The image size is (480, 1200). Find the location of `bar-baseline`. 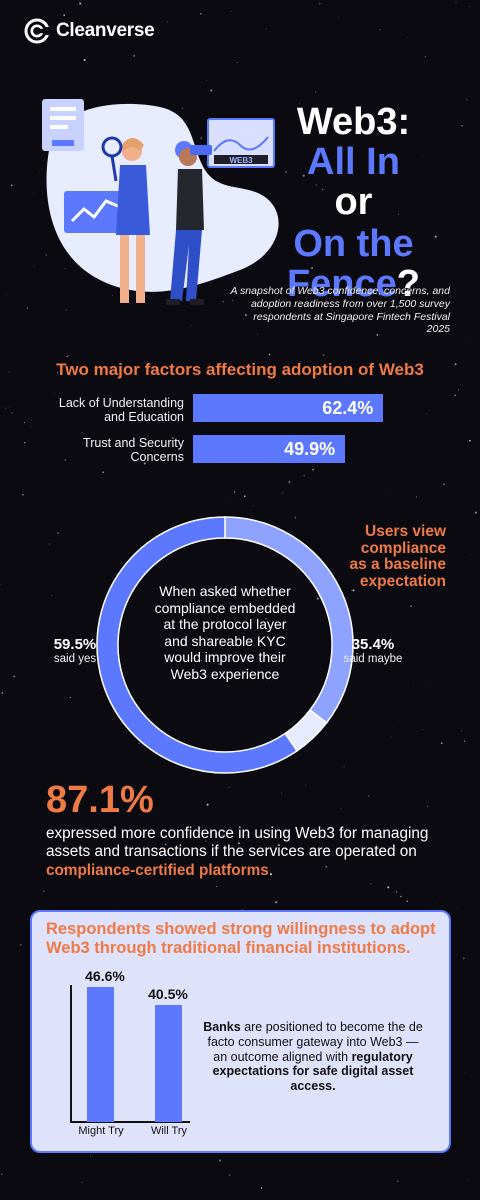

bar-baseline is located at coordinates (130, 1122).